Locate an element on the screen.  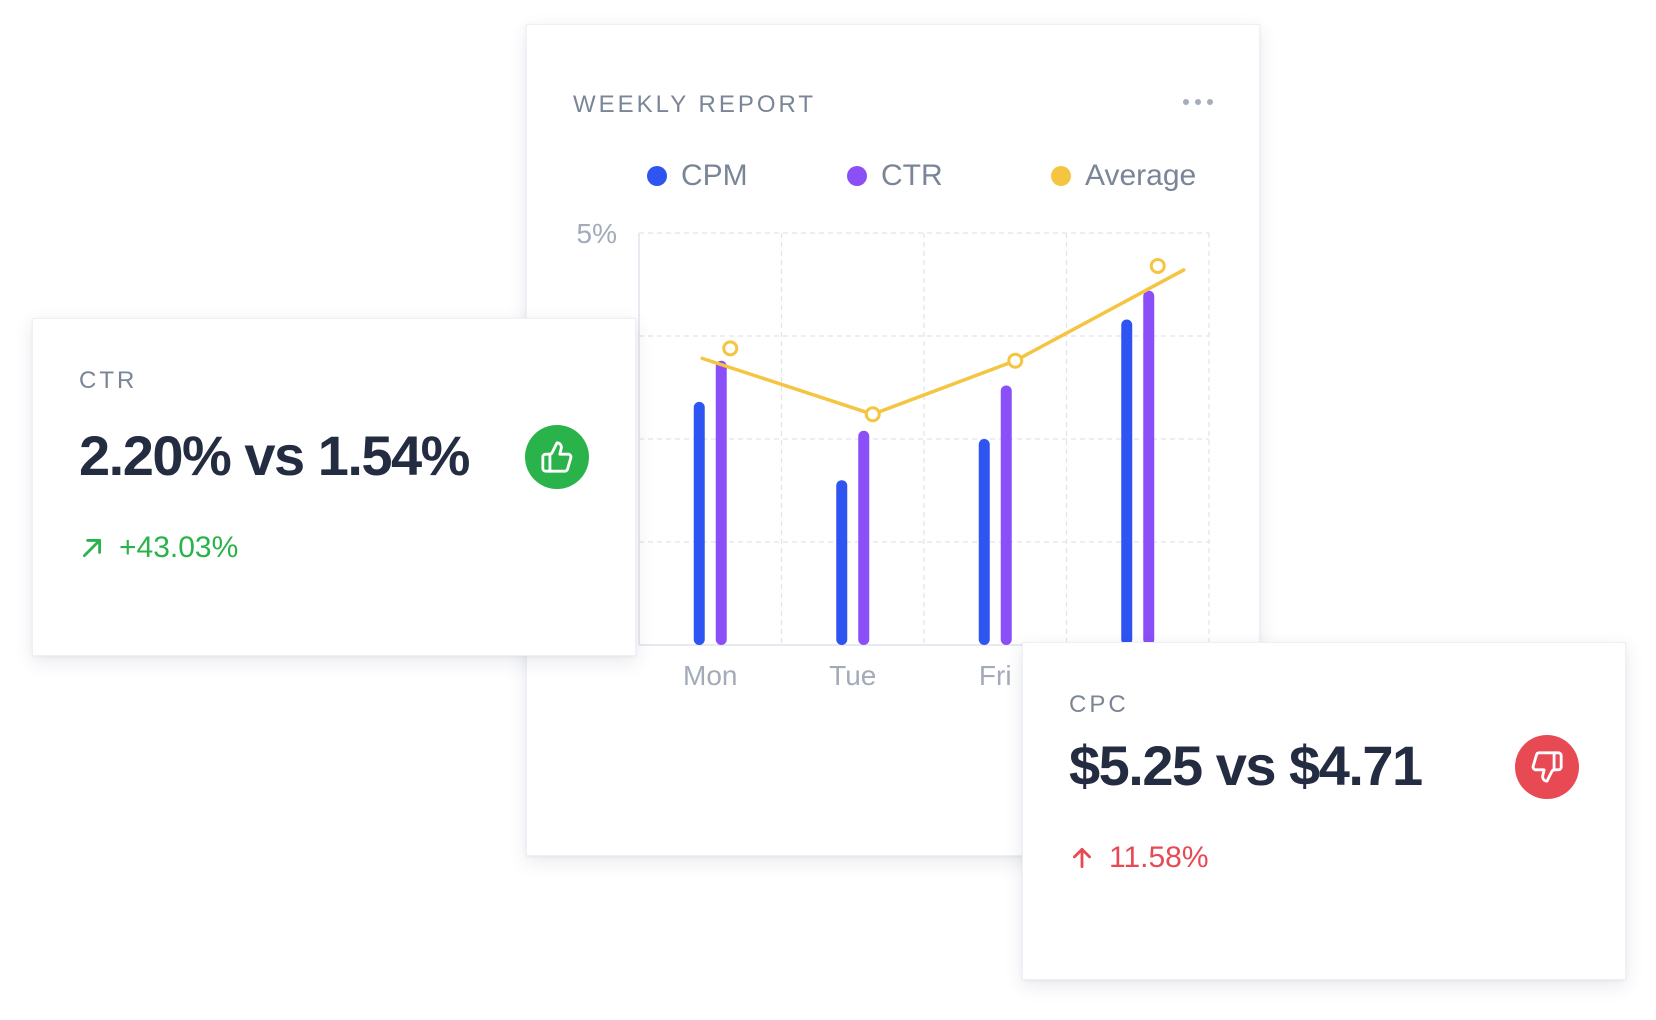
x-tick-label: Fri is located at coordinates (995, 675).